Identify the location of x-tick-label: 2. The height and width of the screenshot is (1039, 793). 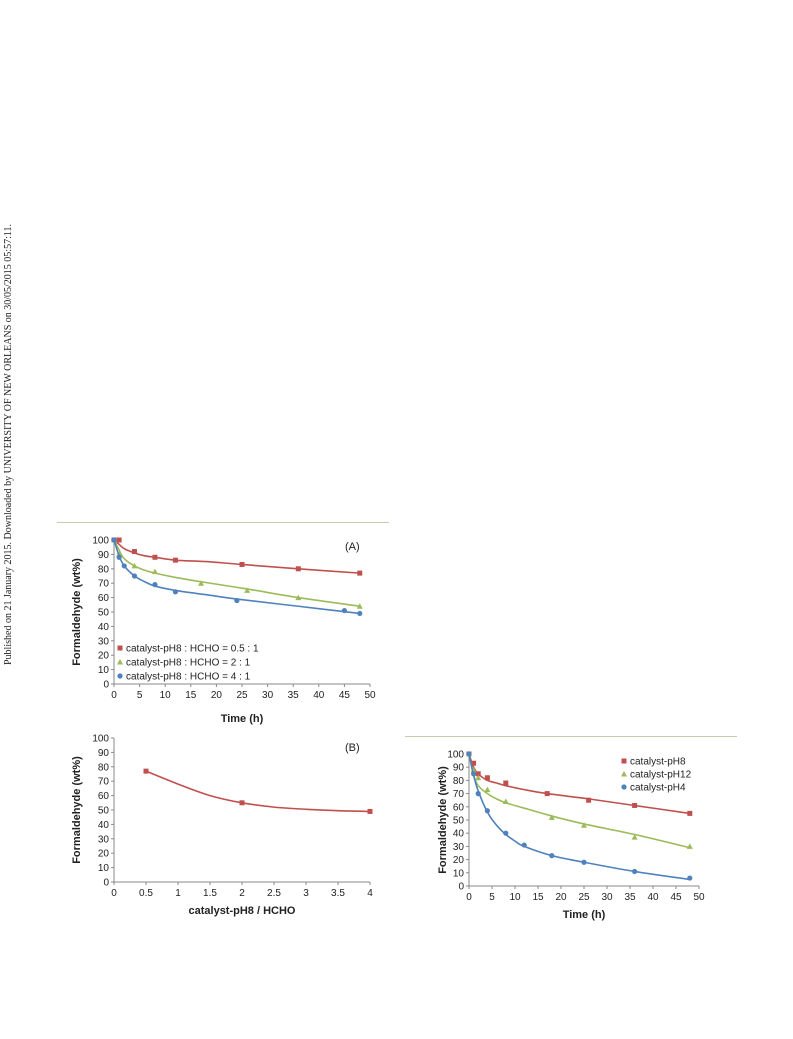
(242, 893).